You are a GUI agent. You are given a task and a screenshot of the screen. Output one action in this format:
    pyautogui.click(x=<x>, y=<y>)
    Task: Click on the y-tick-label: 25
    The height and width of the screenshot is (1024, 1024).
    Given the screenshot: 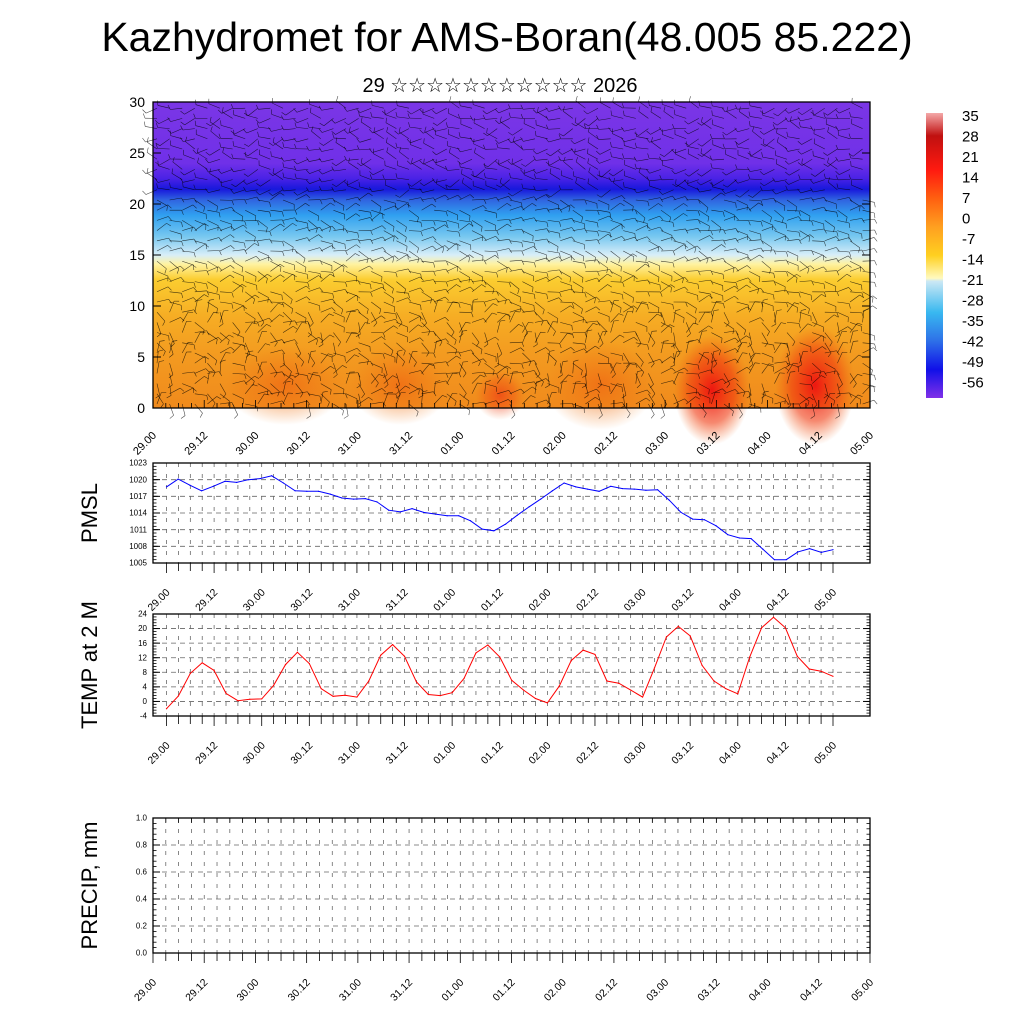 What is the action you would take?
    pyautogui.click(x=137, y=153)
    